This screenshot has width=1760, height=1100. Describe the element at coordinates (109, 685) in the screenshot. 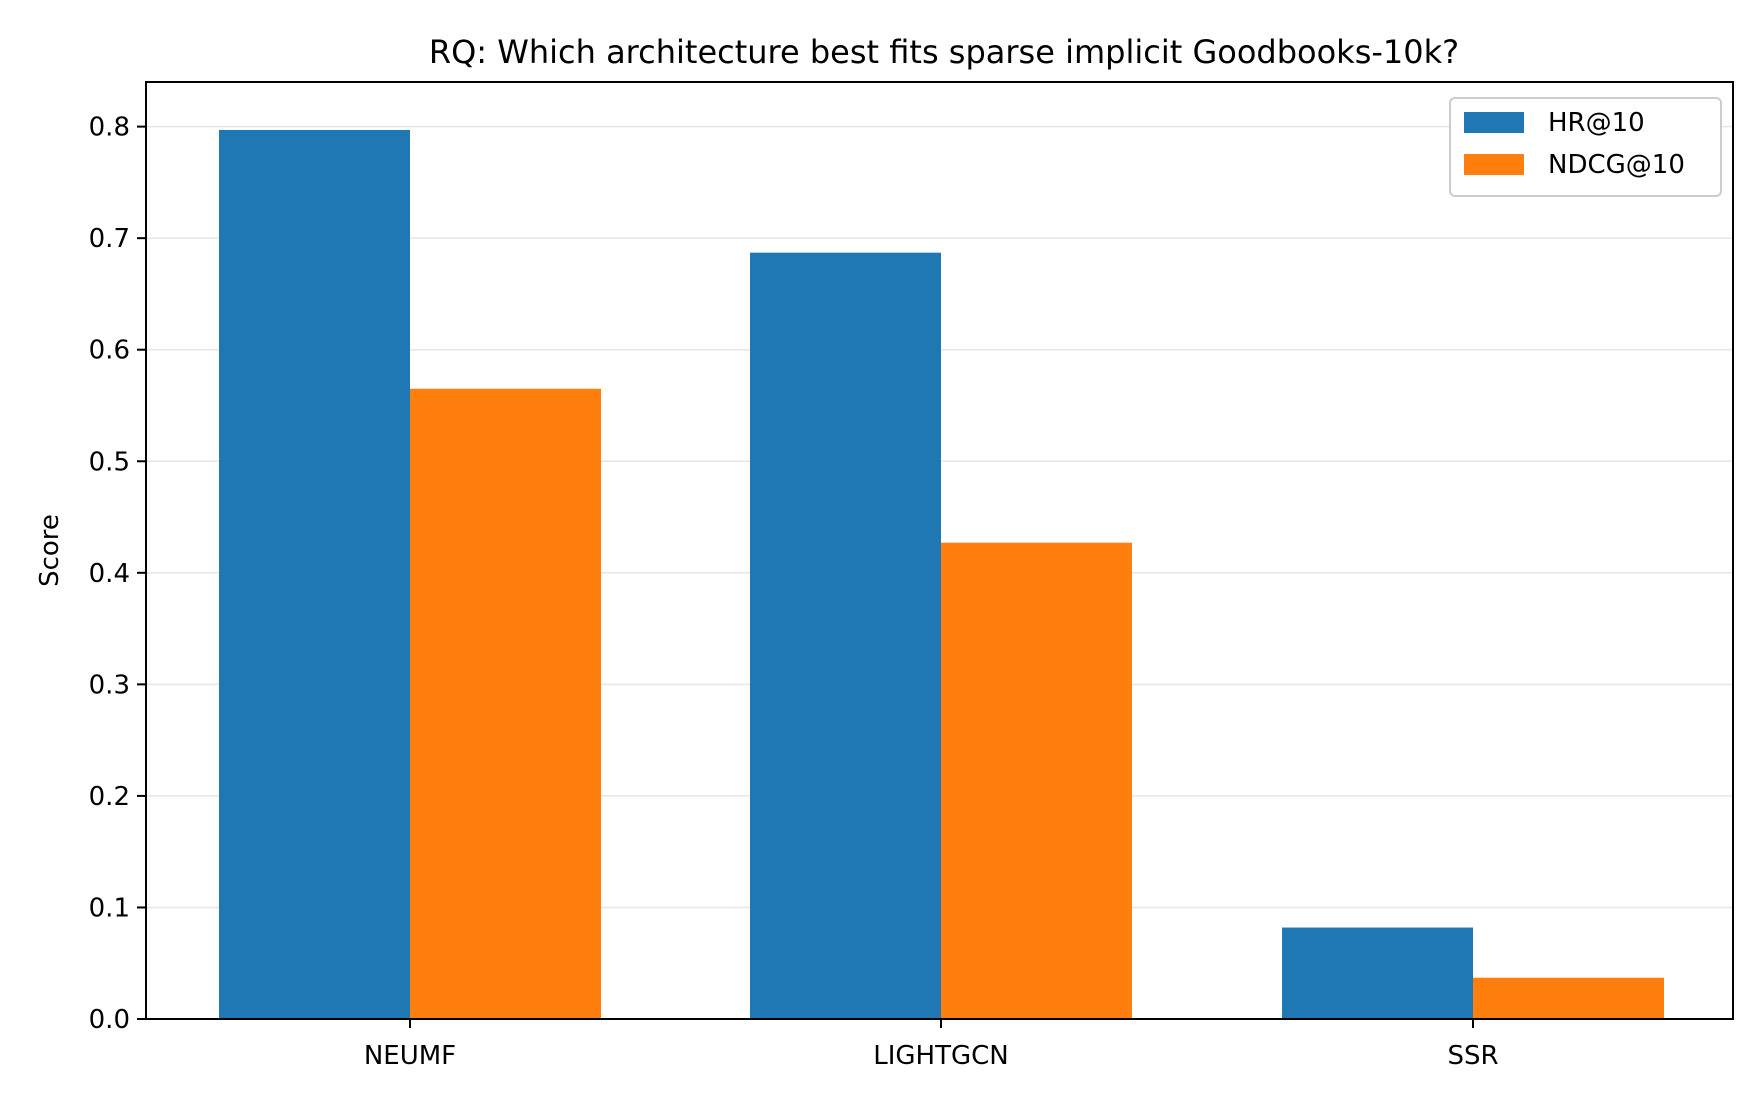

I see `y-tick-label: 0.3` at that location.